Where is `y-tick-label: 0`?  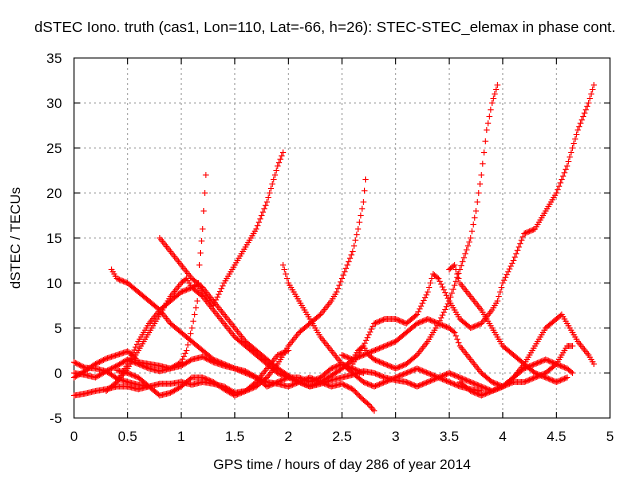
y-tick-label: 0 is located at coordinates (58, 373).